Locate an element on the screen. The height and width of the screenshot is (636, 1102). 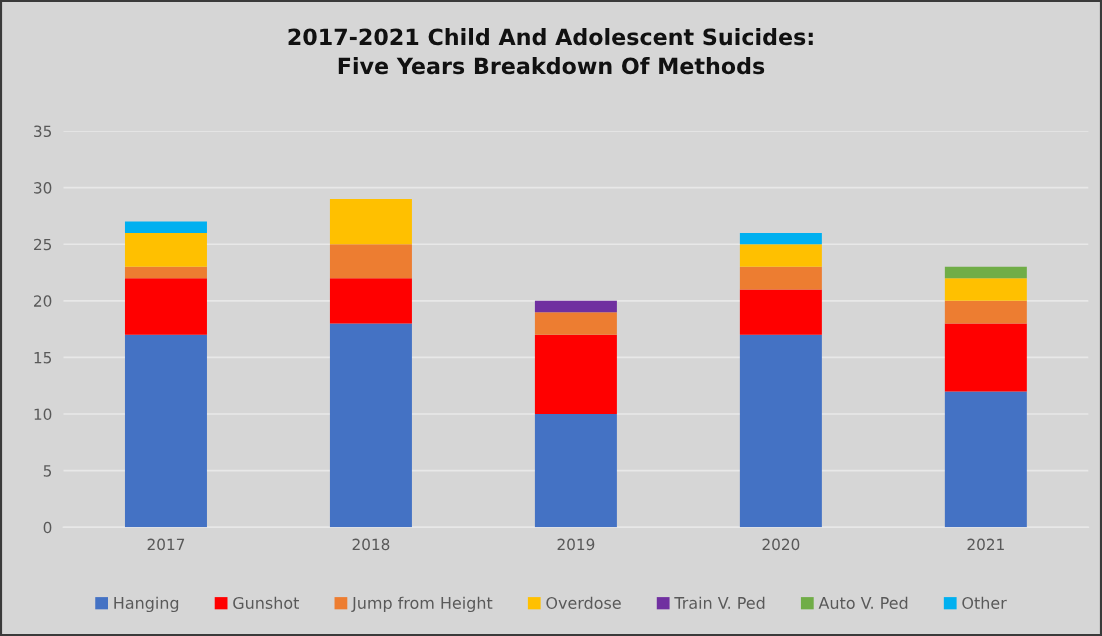
y-tick-label: 25 is located at coordinates (43, 244).